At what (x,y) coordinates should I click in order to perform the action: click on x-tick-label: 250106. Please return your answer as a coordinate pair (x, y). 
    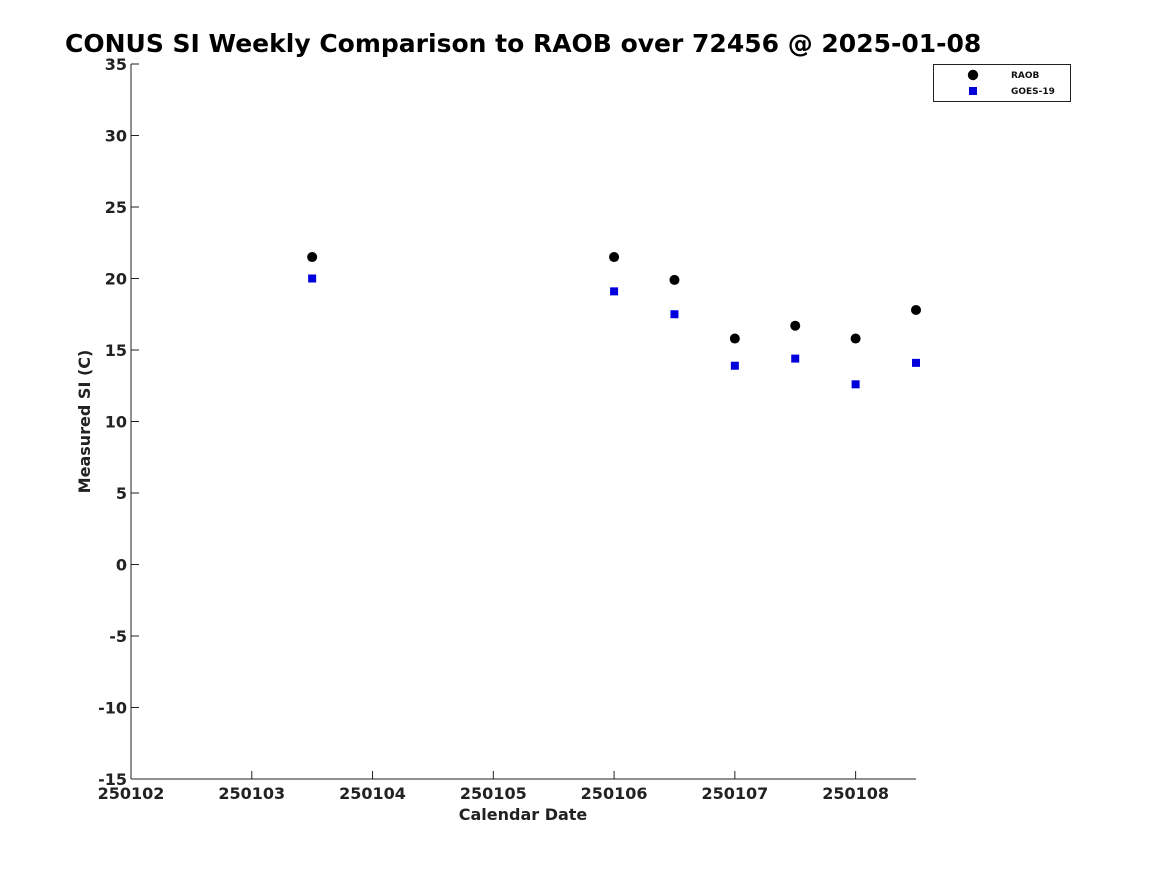
    Looking at the image, I should click on (614, 793).